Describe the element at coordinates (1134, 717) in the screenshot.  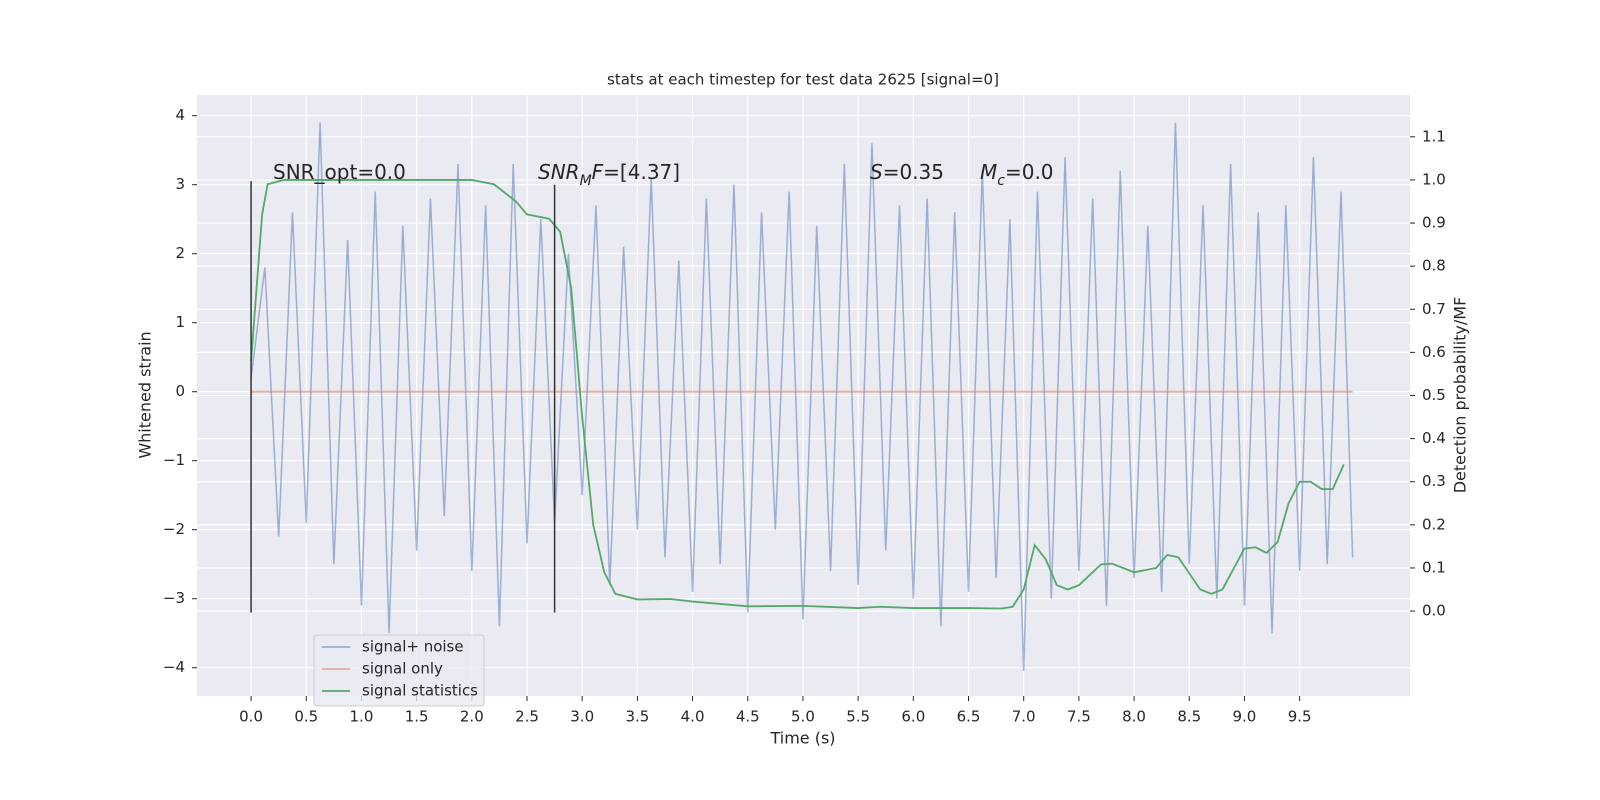
I see `x-tick-label: 8.0` at that location.